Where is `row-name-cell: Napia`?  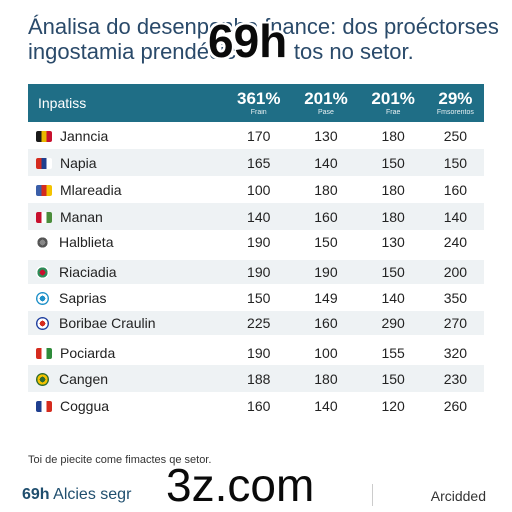
row-name-cell: Napia is located at coordinates (126, 162).